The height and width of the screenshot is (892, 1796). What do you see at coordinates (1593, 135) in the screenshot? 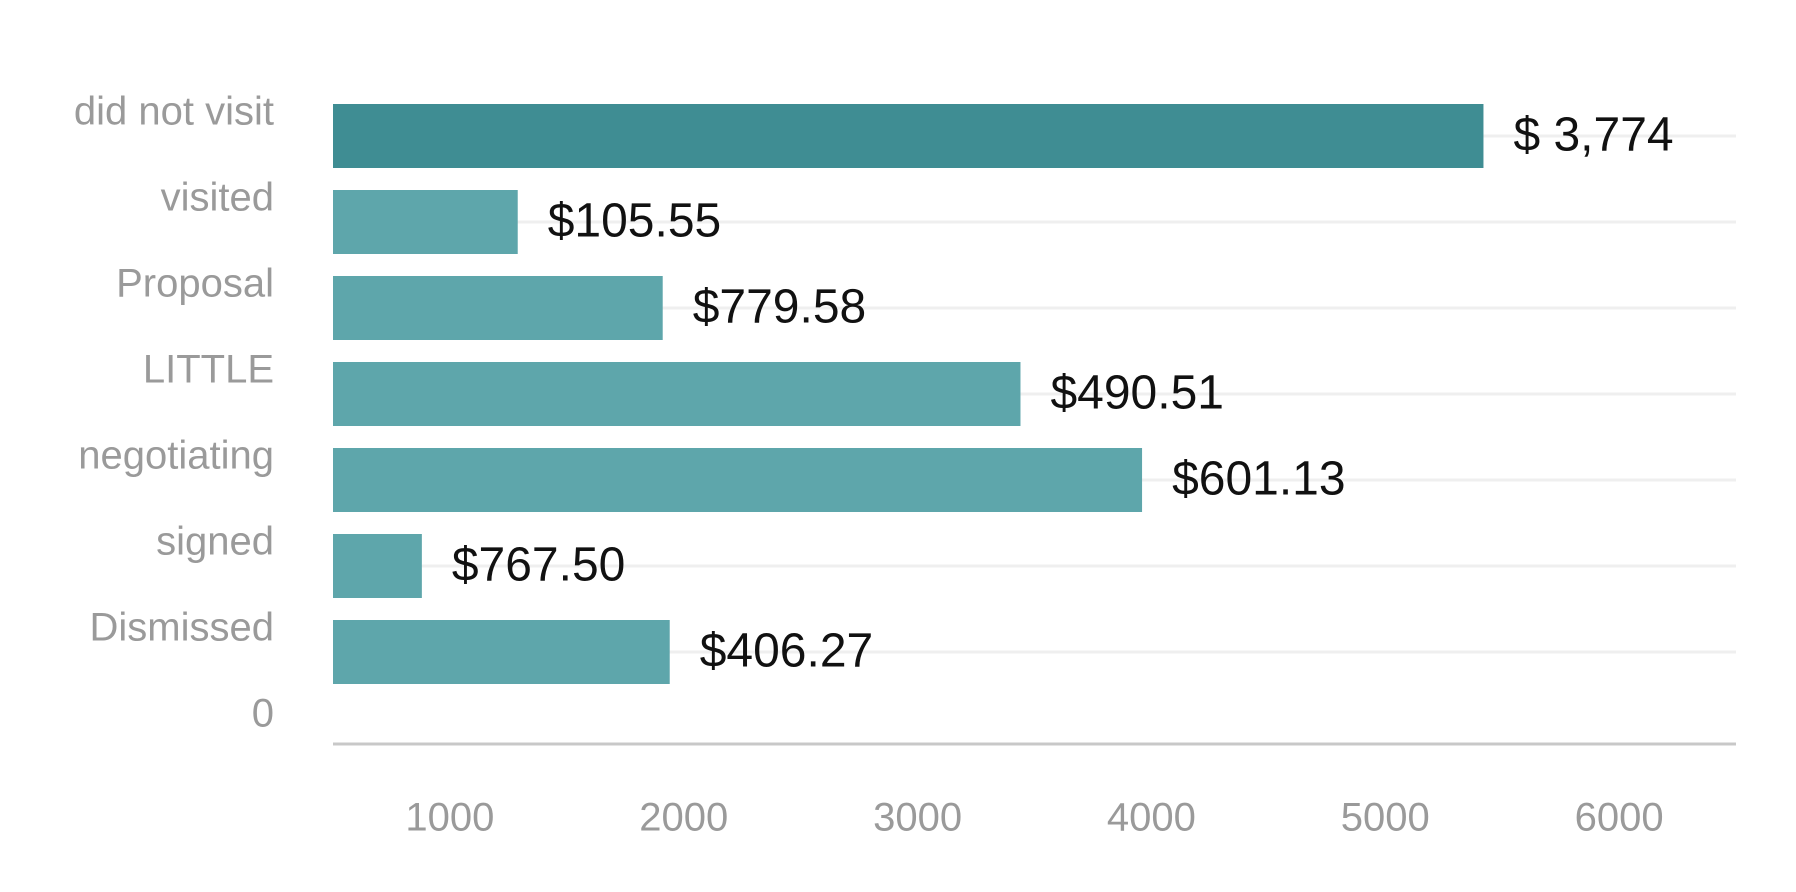
I see `data-label-did-not-visit: $ 3,774` at bounding box center [1593, 135].